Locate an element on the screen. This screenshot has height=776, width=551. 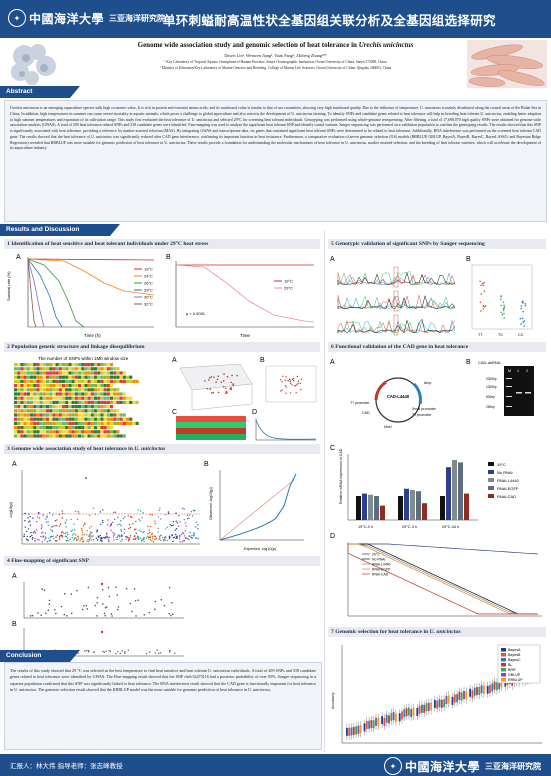
genotype-point is located at coordinates (504, 313).